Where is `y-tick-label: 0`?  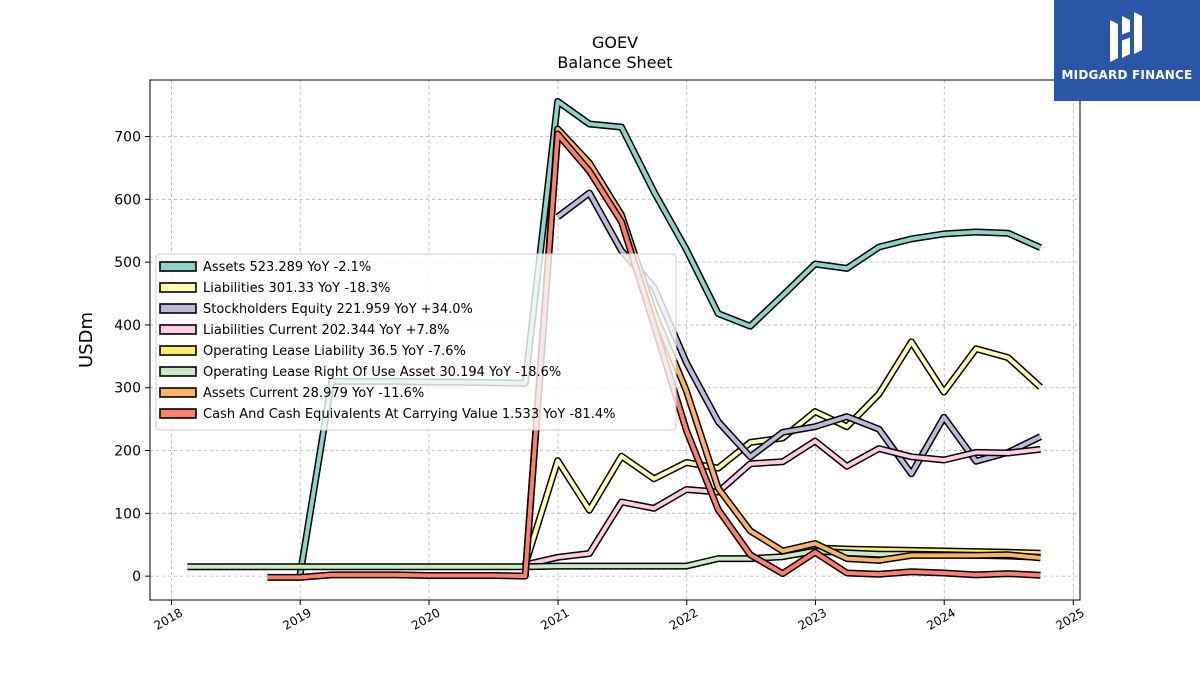 y-tick-label: 0 is located at coordinates (136, 577).